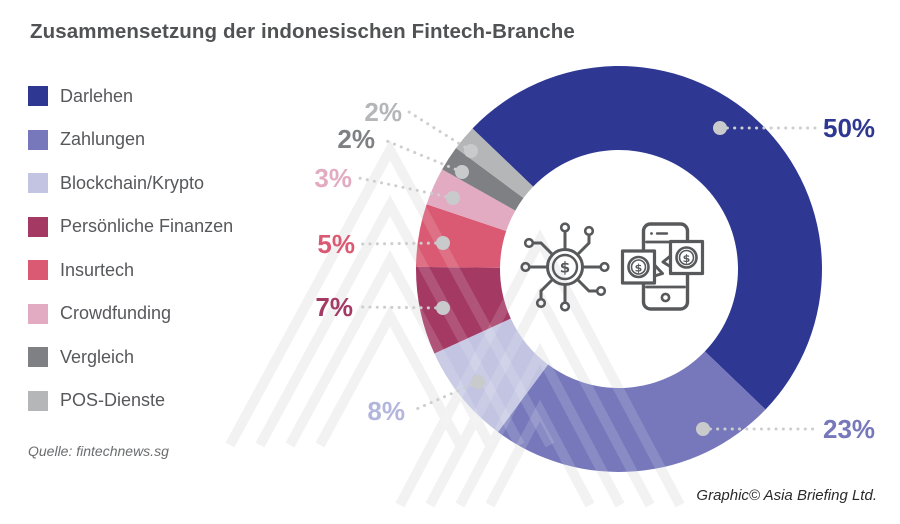  I want to click on legend-item-pos-dienste: POS-Dienste, so click(130, 400).